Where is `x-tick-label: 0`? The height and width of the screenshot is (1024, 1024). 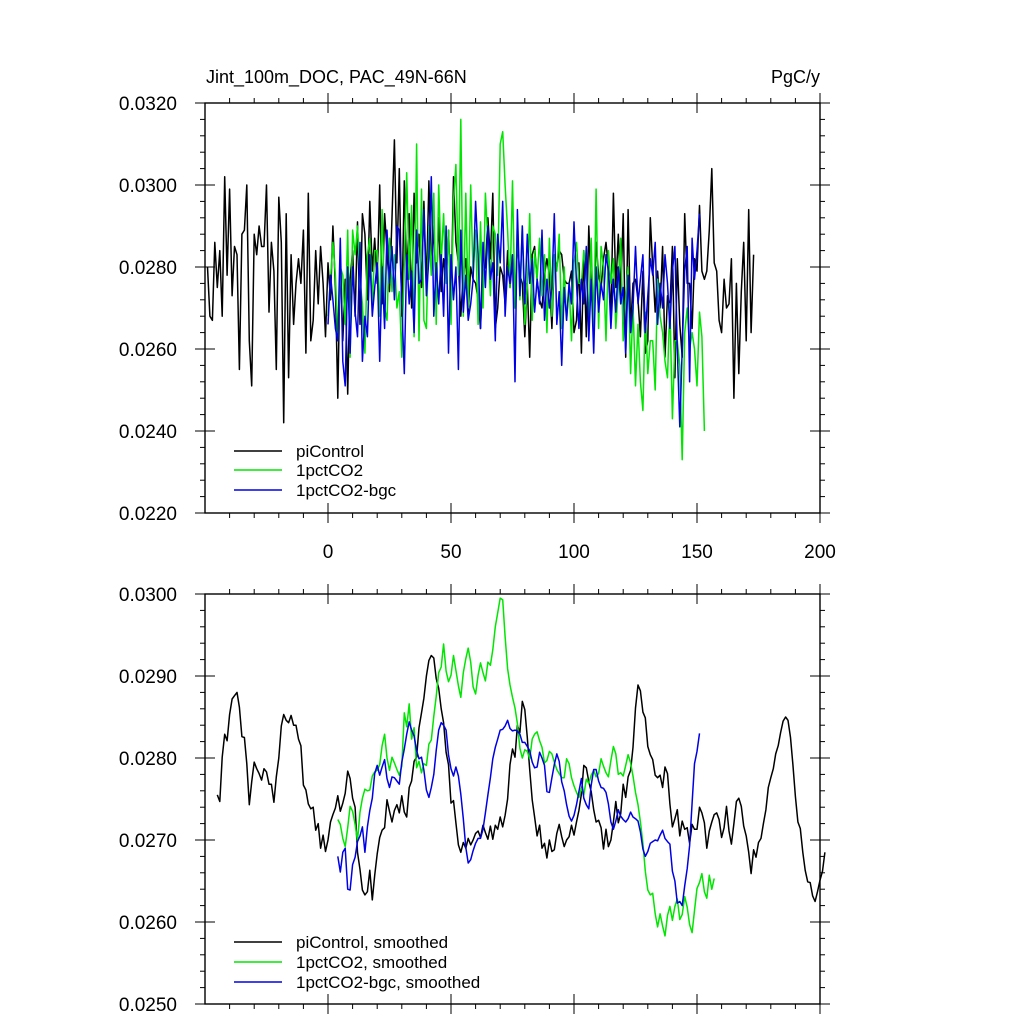 x-tick-label: 0 is located at coordinates (328, 552).